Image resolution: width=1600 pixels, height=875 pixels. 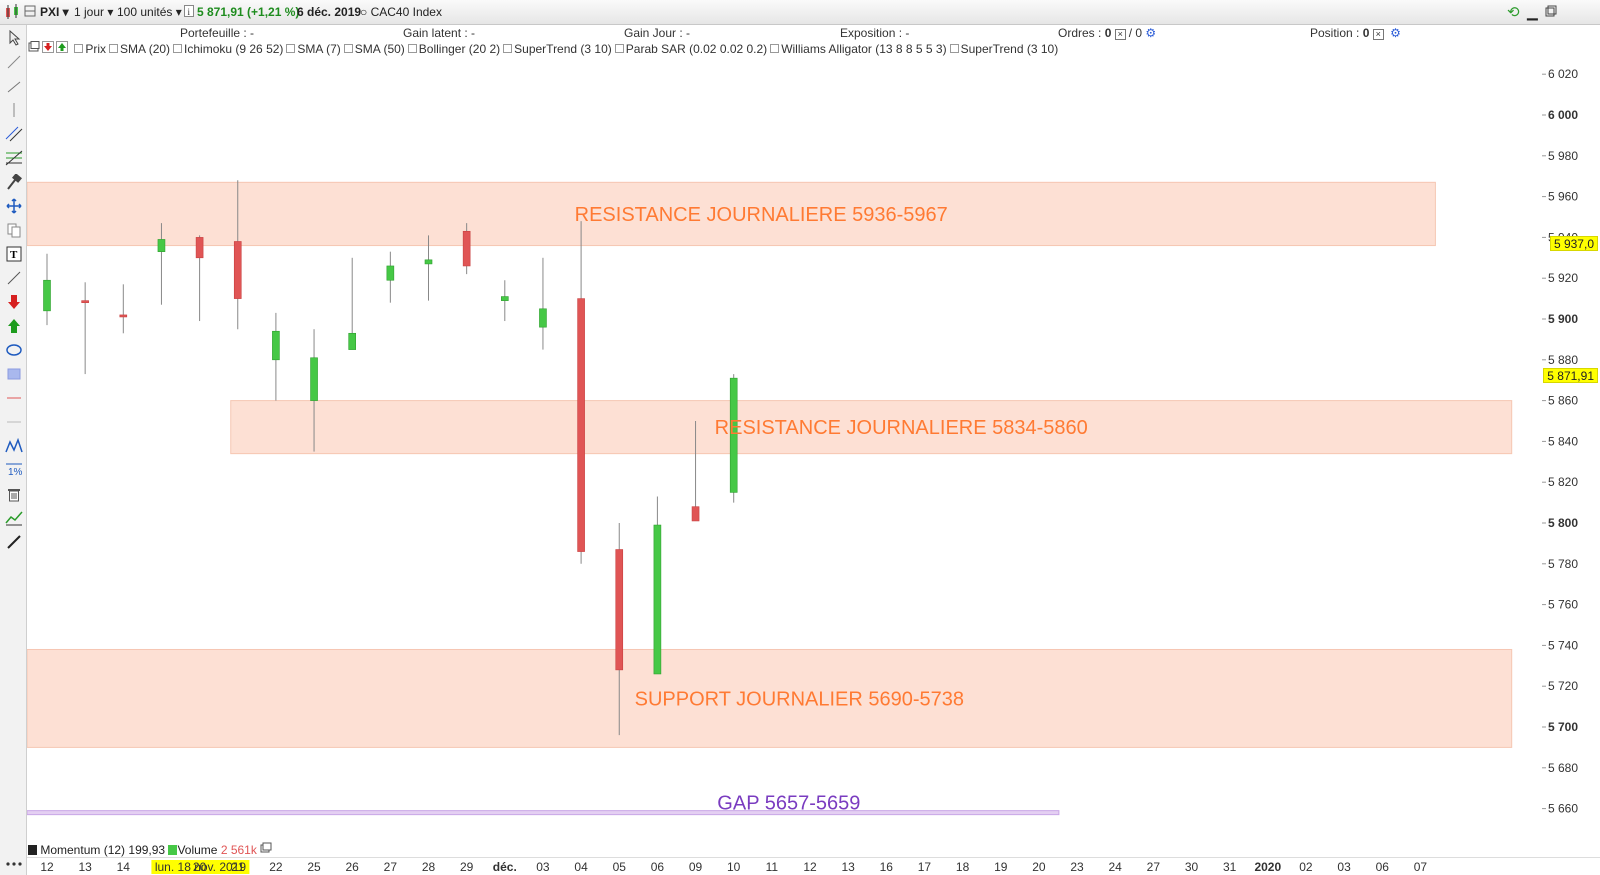 I want to click on indicator-toggle: Parab SAR (0.02 0.02 0.2), so click(x=691, y=48).